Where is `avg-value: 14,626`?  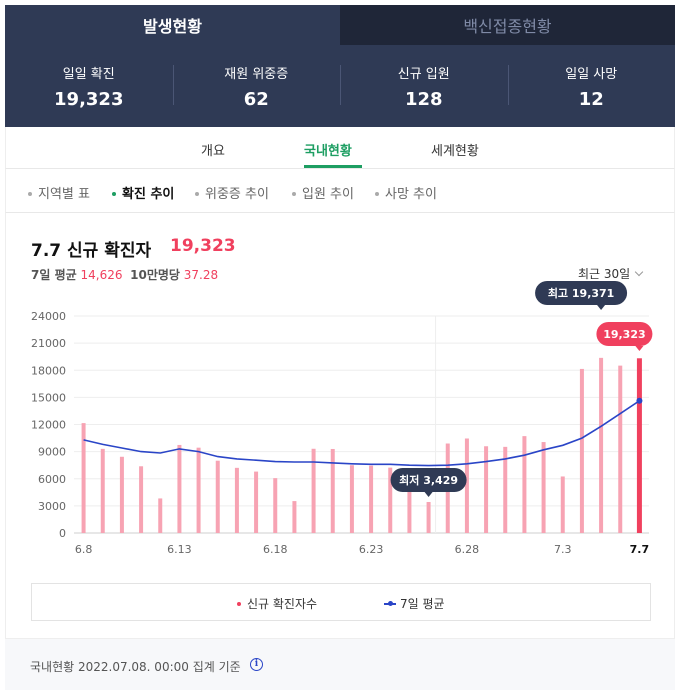 avg-value: 14,626 is located at coordinates (101, 275).